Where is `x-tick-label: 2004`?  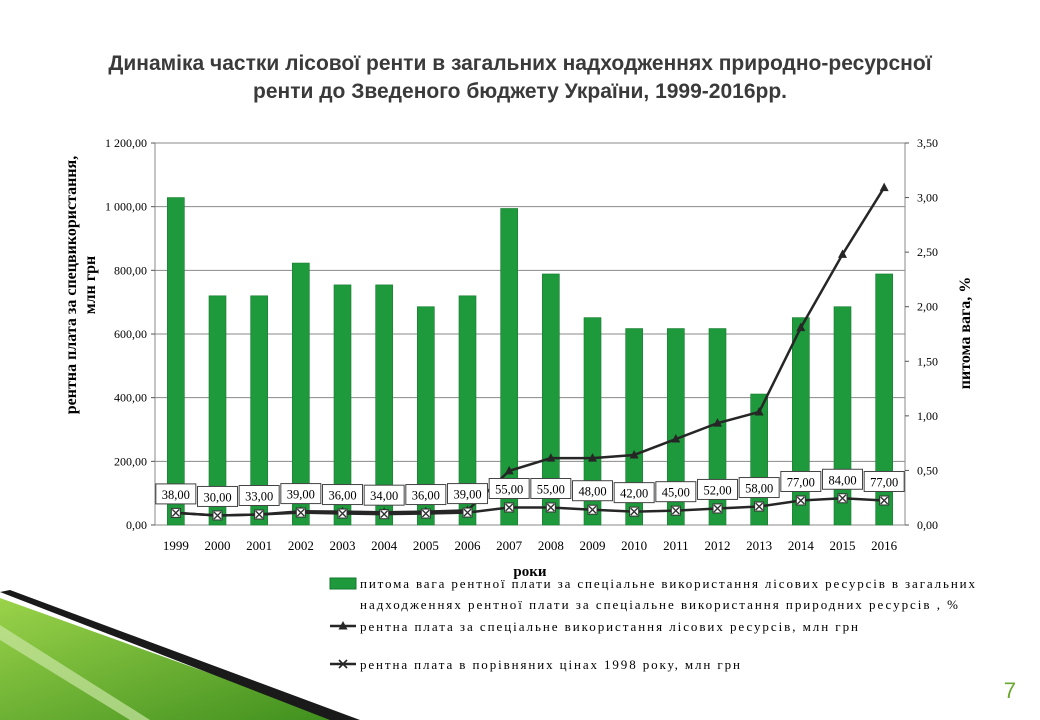
x-tick-label: 2004 is located at coordinates (384, 545).